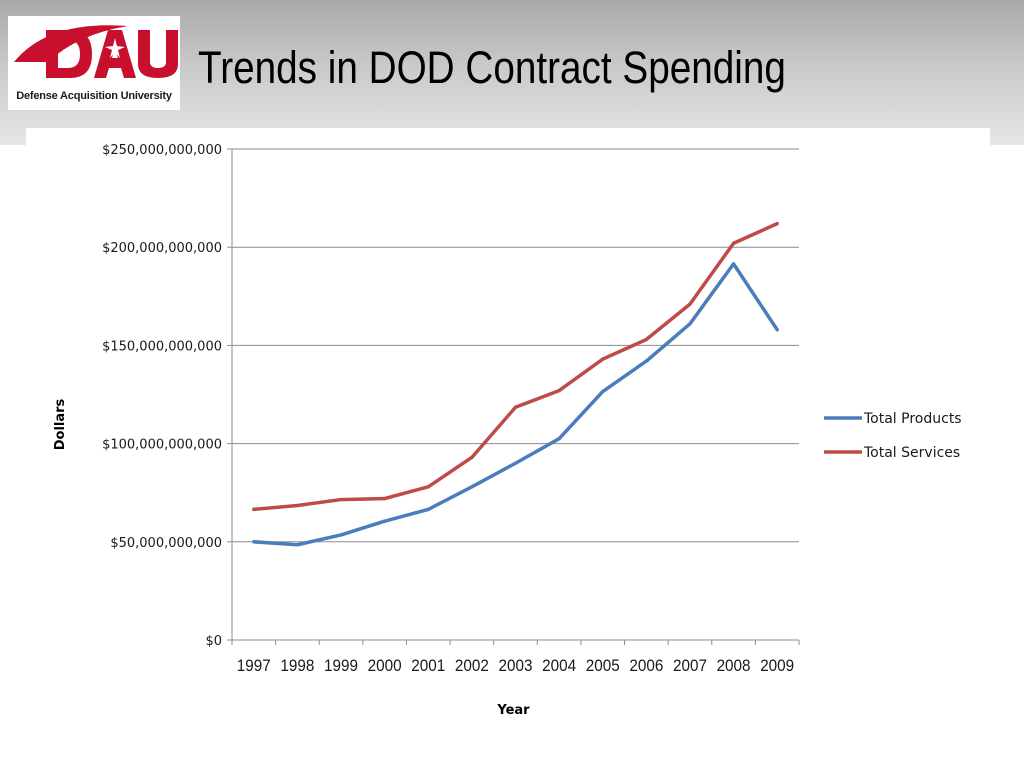 This screenshot has width=1024, height=768. What do you see at coordinates (162, 346) in the screenshot?
I see `y-tick-label: $150,000,000,000` at bounding box center [162, 346].